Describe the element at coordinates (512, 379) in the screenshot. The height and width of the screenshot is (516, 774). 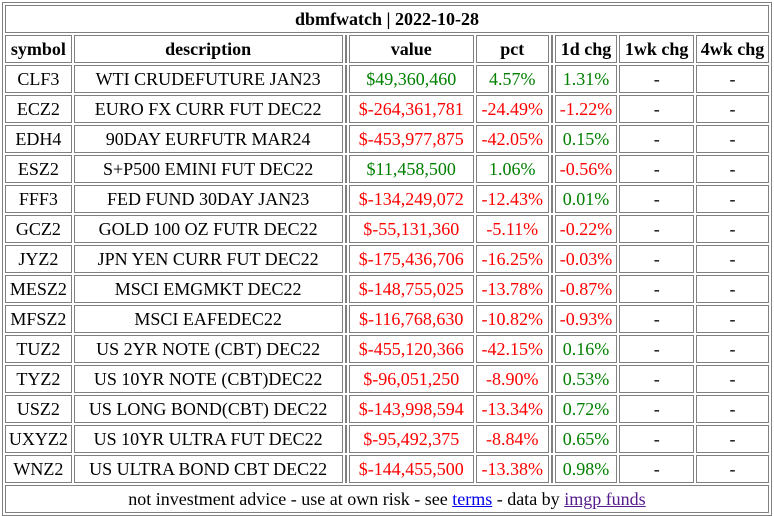
I see `pct-cell: -8.90%` at that location.